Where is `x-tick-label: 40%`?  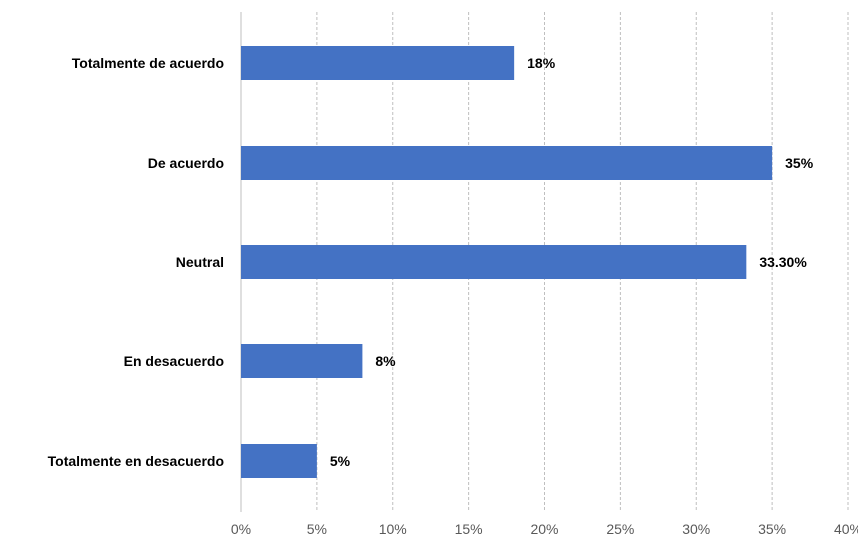
x-tick-label: 40% is located at coordinates (846, 529).